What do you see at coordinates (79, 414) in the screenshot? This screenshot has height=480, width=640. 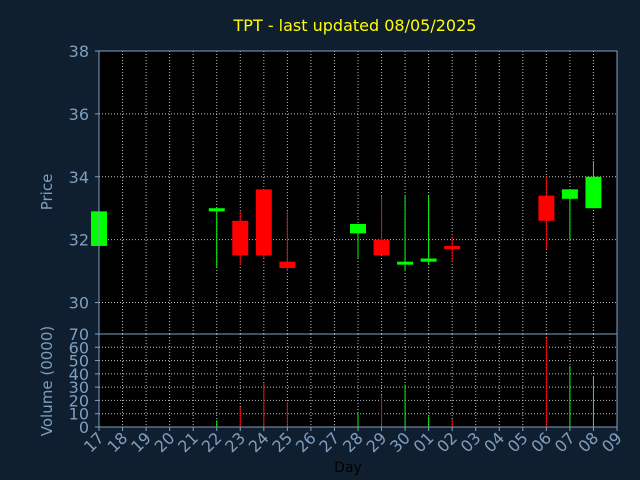 I see `volume-y-tick-label: 10` at bounding box center [79, 414].